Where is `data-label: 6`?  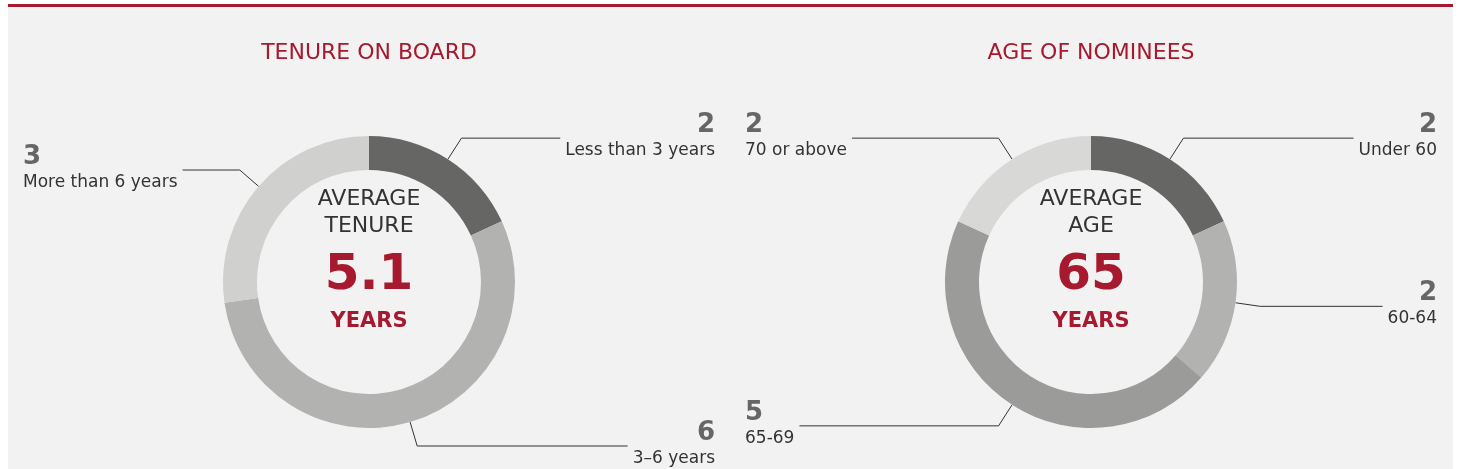
data-label: 6 is located at coordinates (705, 431).